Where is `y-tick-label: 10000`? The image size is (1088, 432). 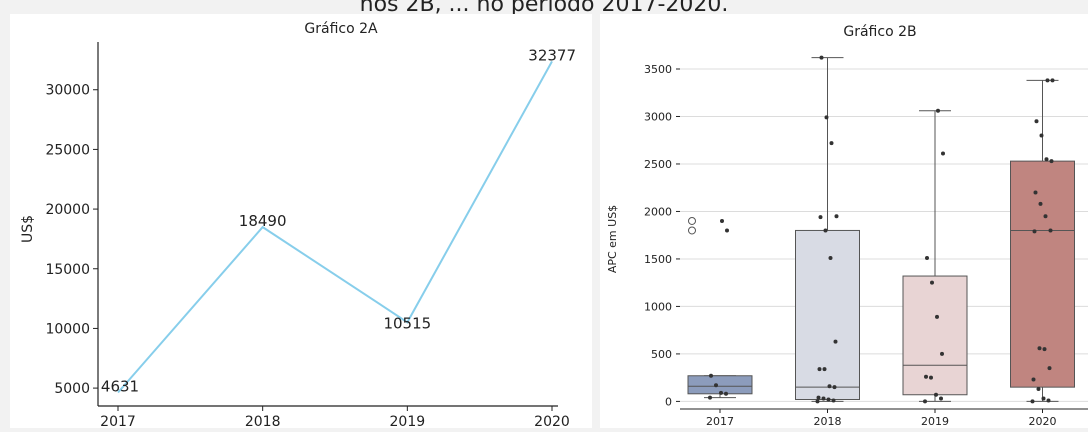
y-tick-label: 10000 is located at coordinates (67, 329).